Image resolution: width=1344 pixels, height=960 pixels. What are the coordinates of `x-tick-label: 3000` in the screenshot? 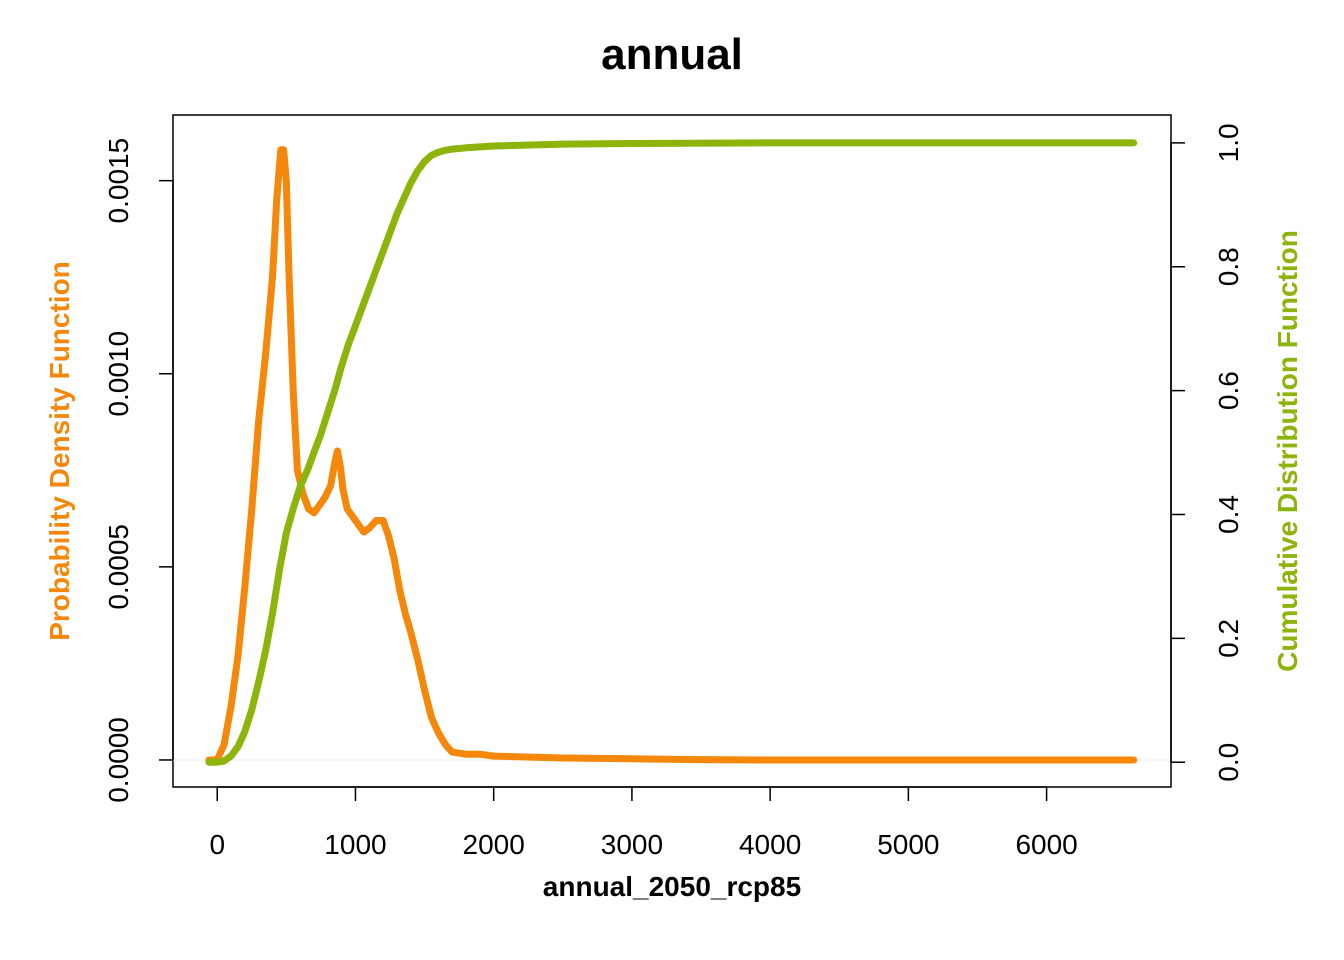 It's located at (632, 844).